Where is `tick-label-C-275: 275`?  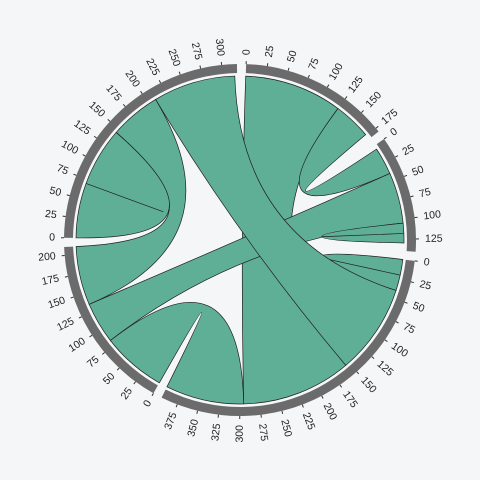
tick-label-C-275: 275 is located at coordinates (263, 432).